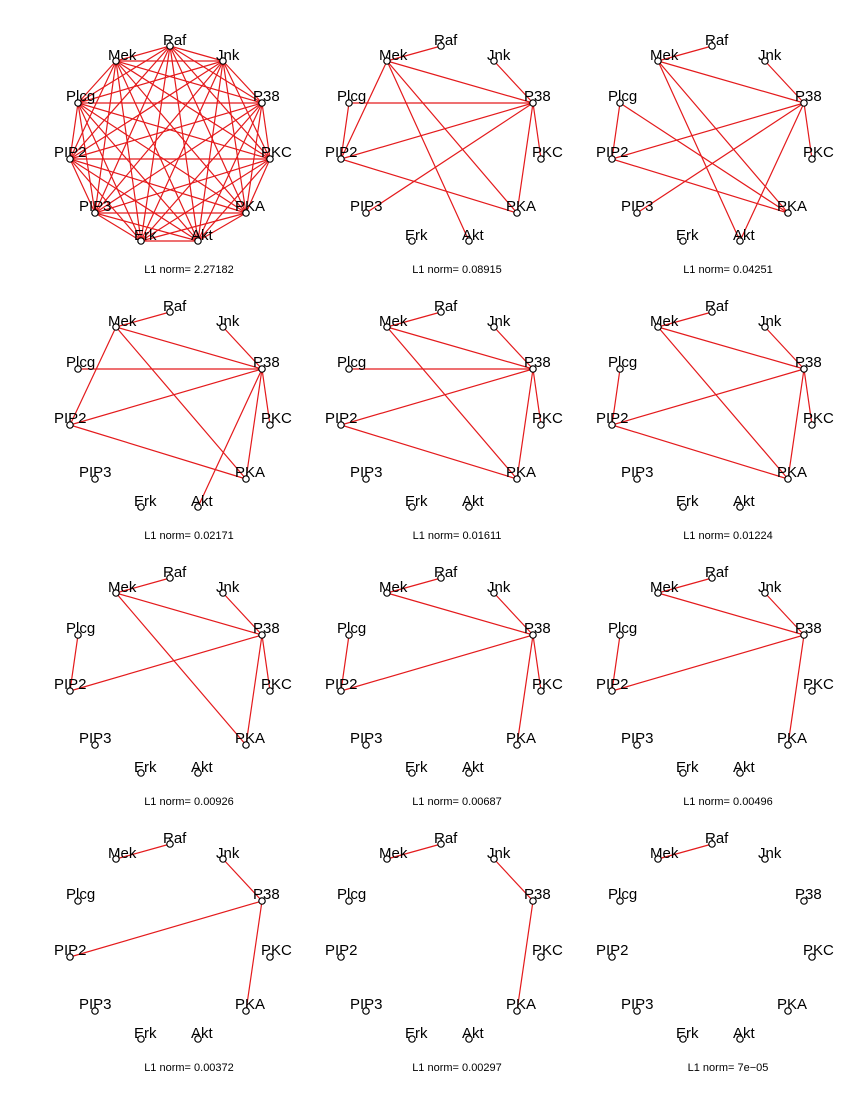 The width and height of the screenshot is (862, 1112). What do you see at coordinates (189, 270) in the screenshot?
I see `panel-caption: L1 norm= 2.27182` at bounding box center [189, 270].